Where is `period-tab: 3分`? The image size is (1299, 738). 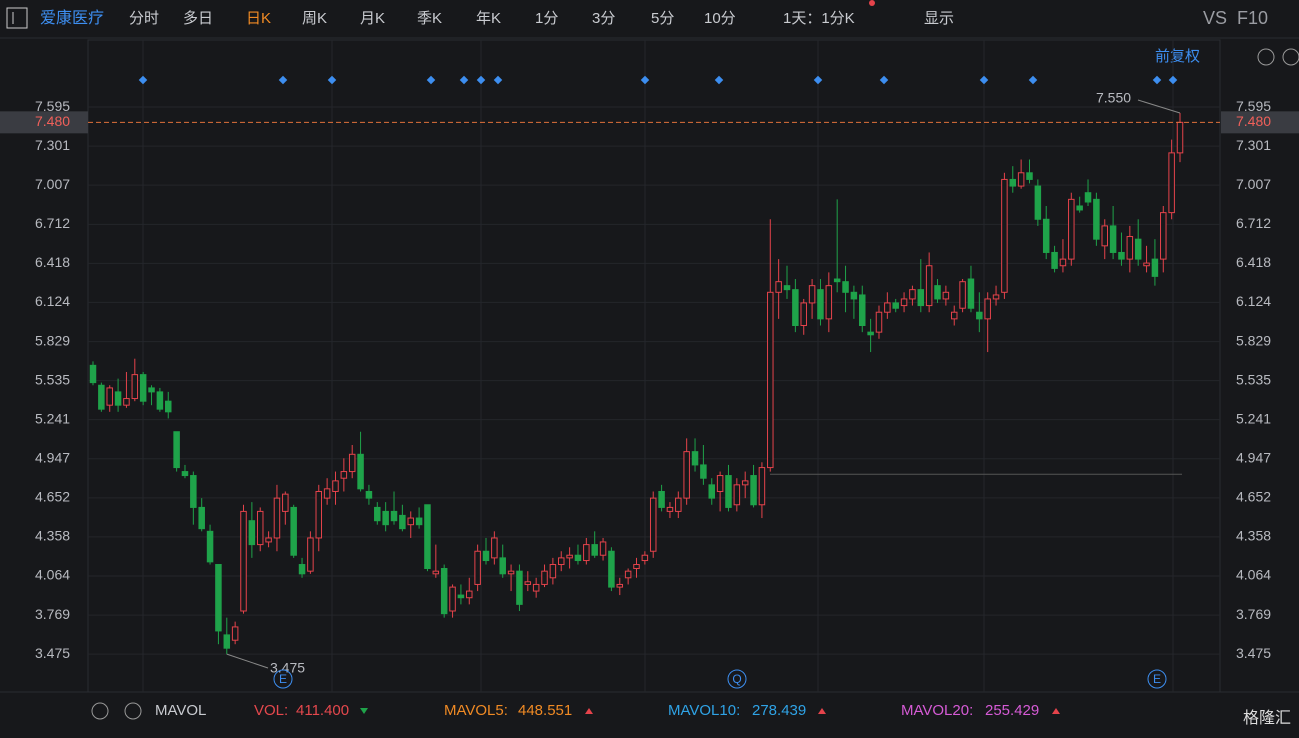 period-tab: 3分 is located at coordinates (603, 18).